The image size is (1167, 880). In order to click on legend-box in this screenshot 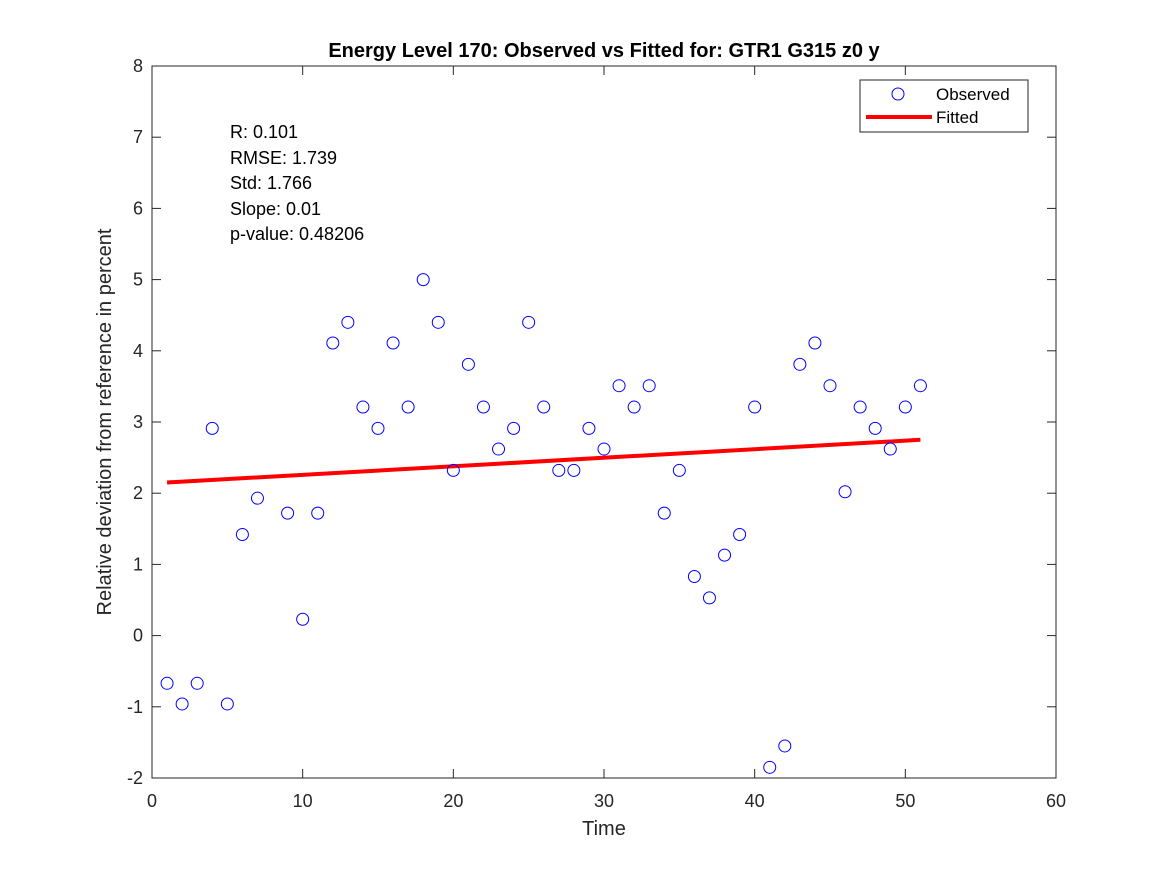, I will do `click(944, 106)`.